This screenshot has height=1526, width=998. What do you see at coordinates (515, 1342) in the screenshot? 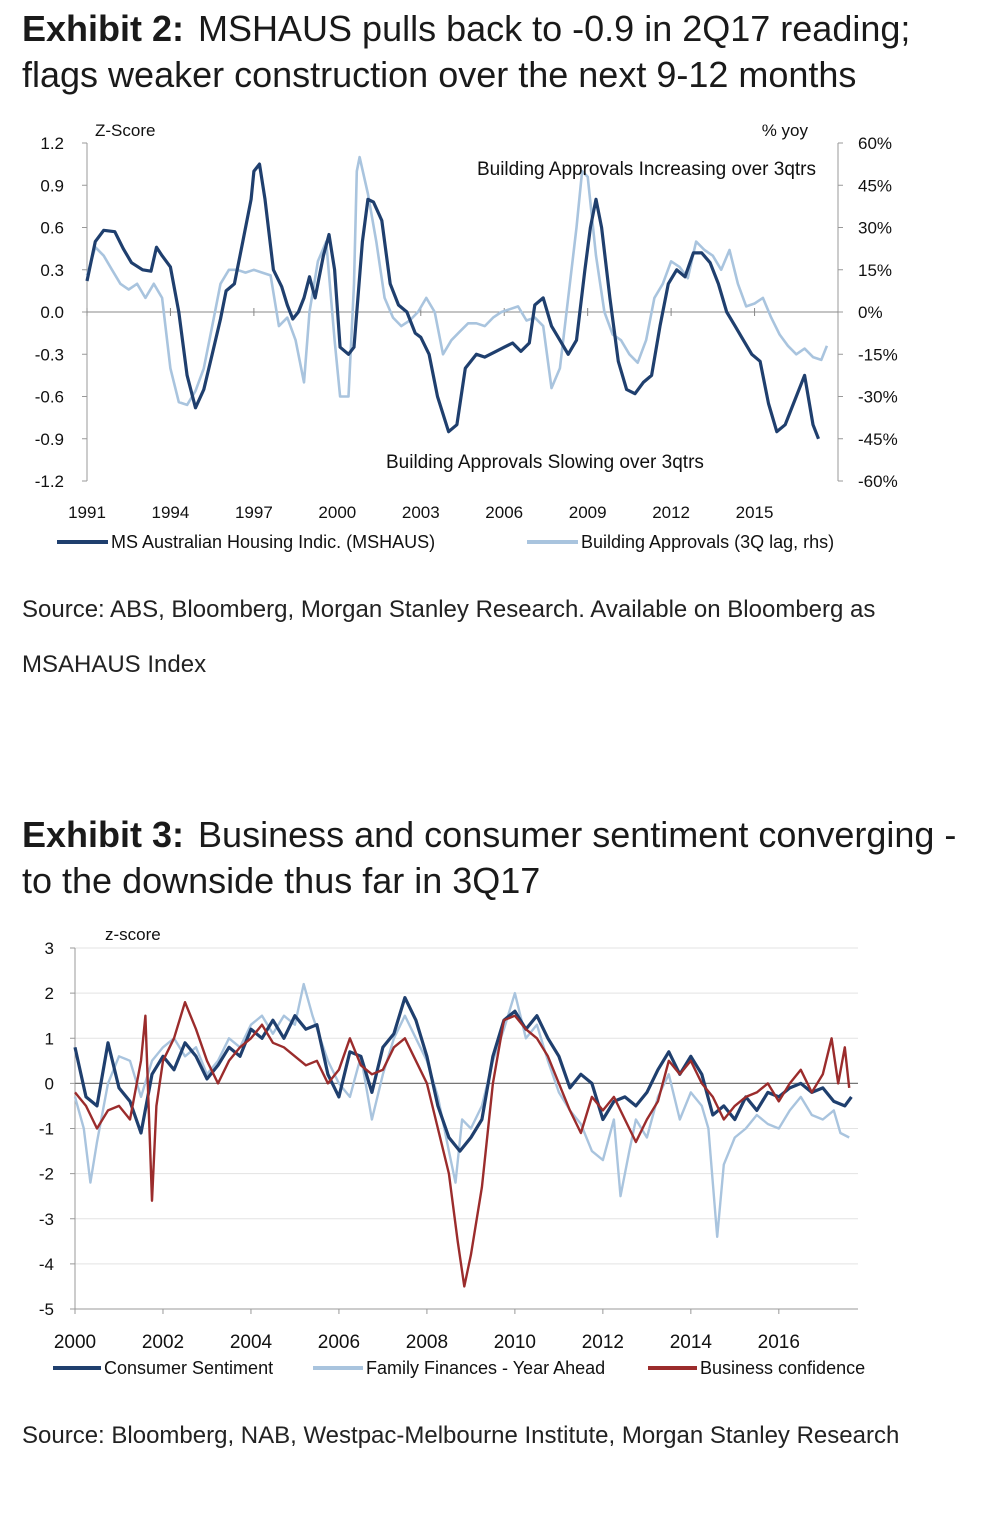
I see `x-tick-label: 2010` at bounding box center [515, 1342].